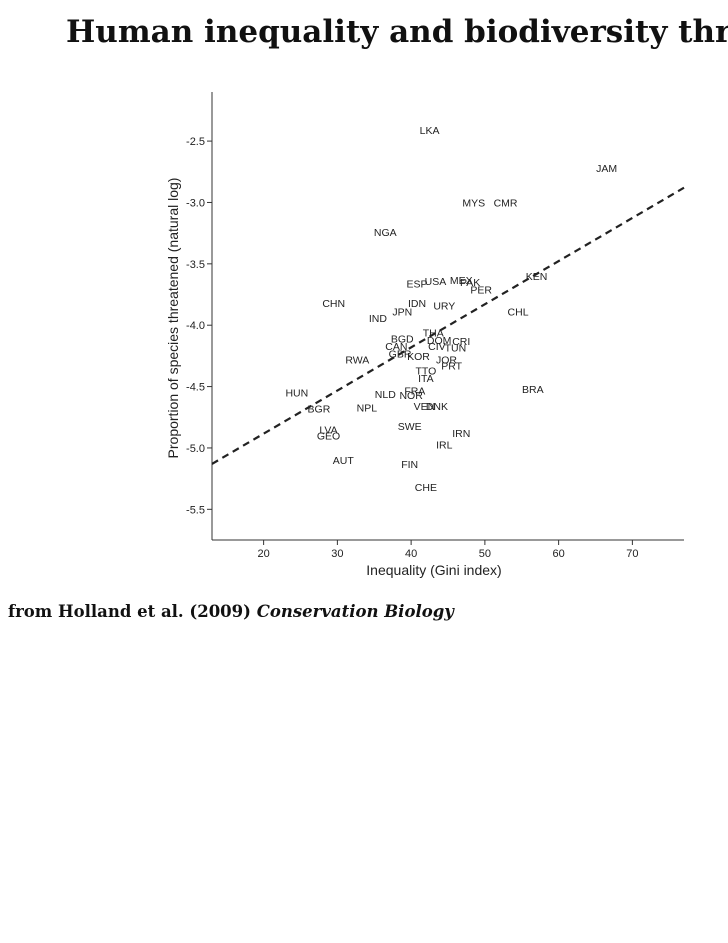 This screenshot has height=943, width=728. I want to click on point-label-esp: ESP, so click(417, 284).